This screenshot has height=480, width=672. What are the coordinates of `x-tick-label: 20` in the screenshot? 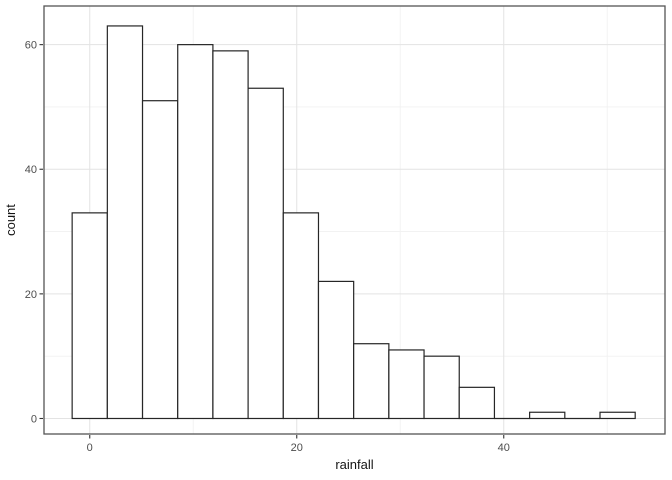 It's located at (297, 448).